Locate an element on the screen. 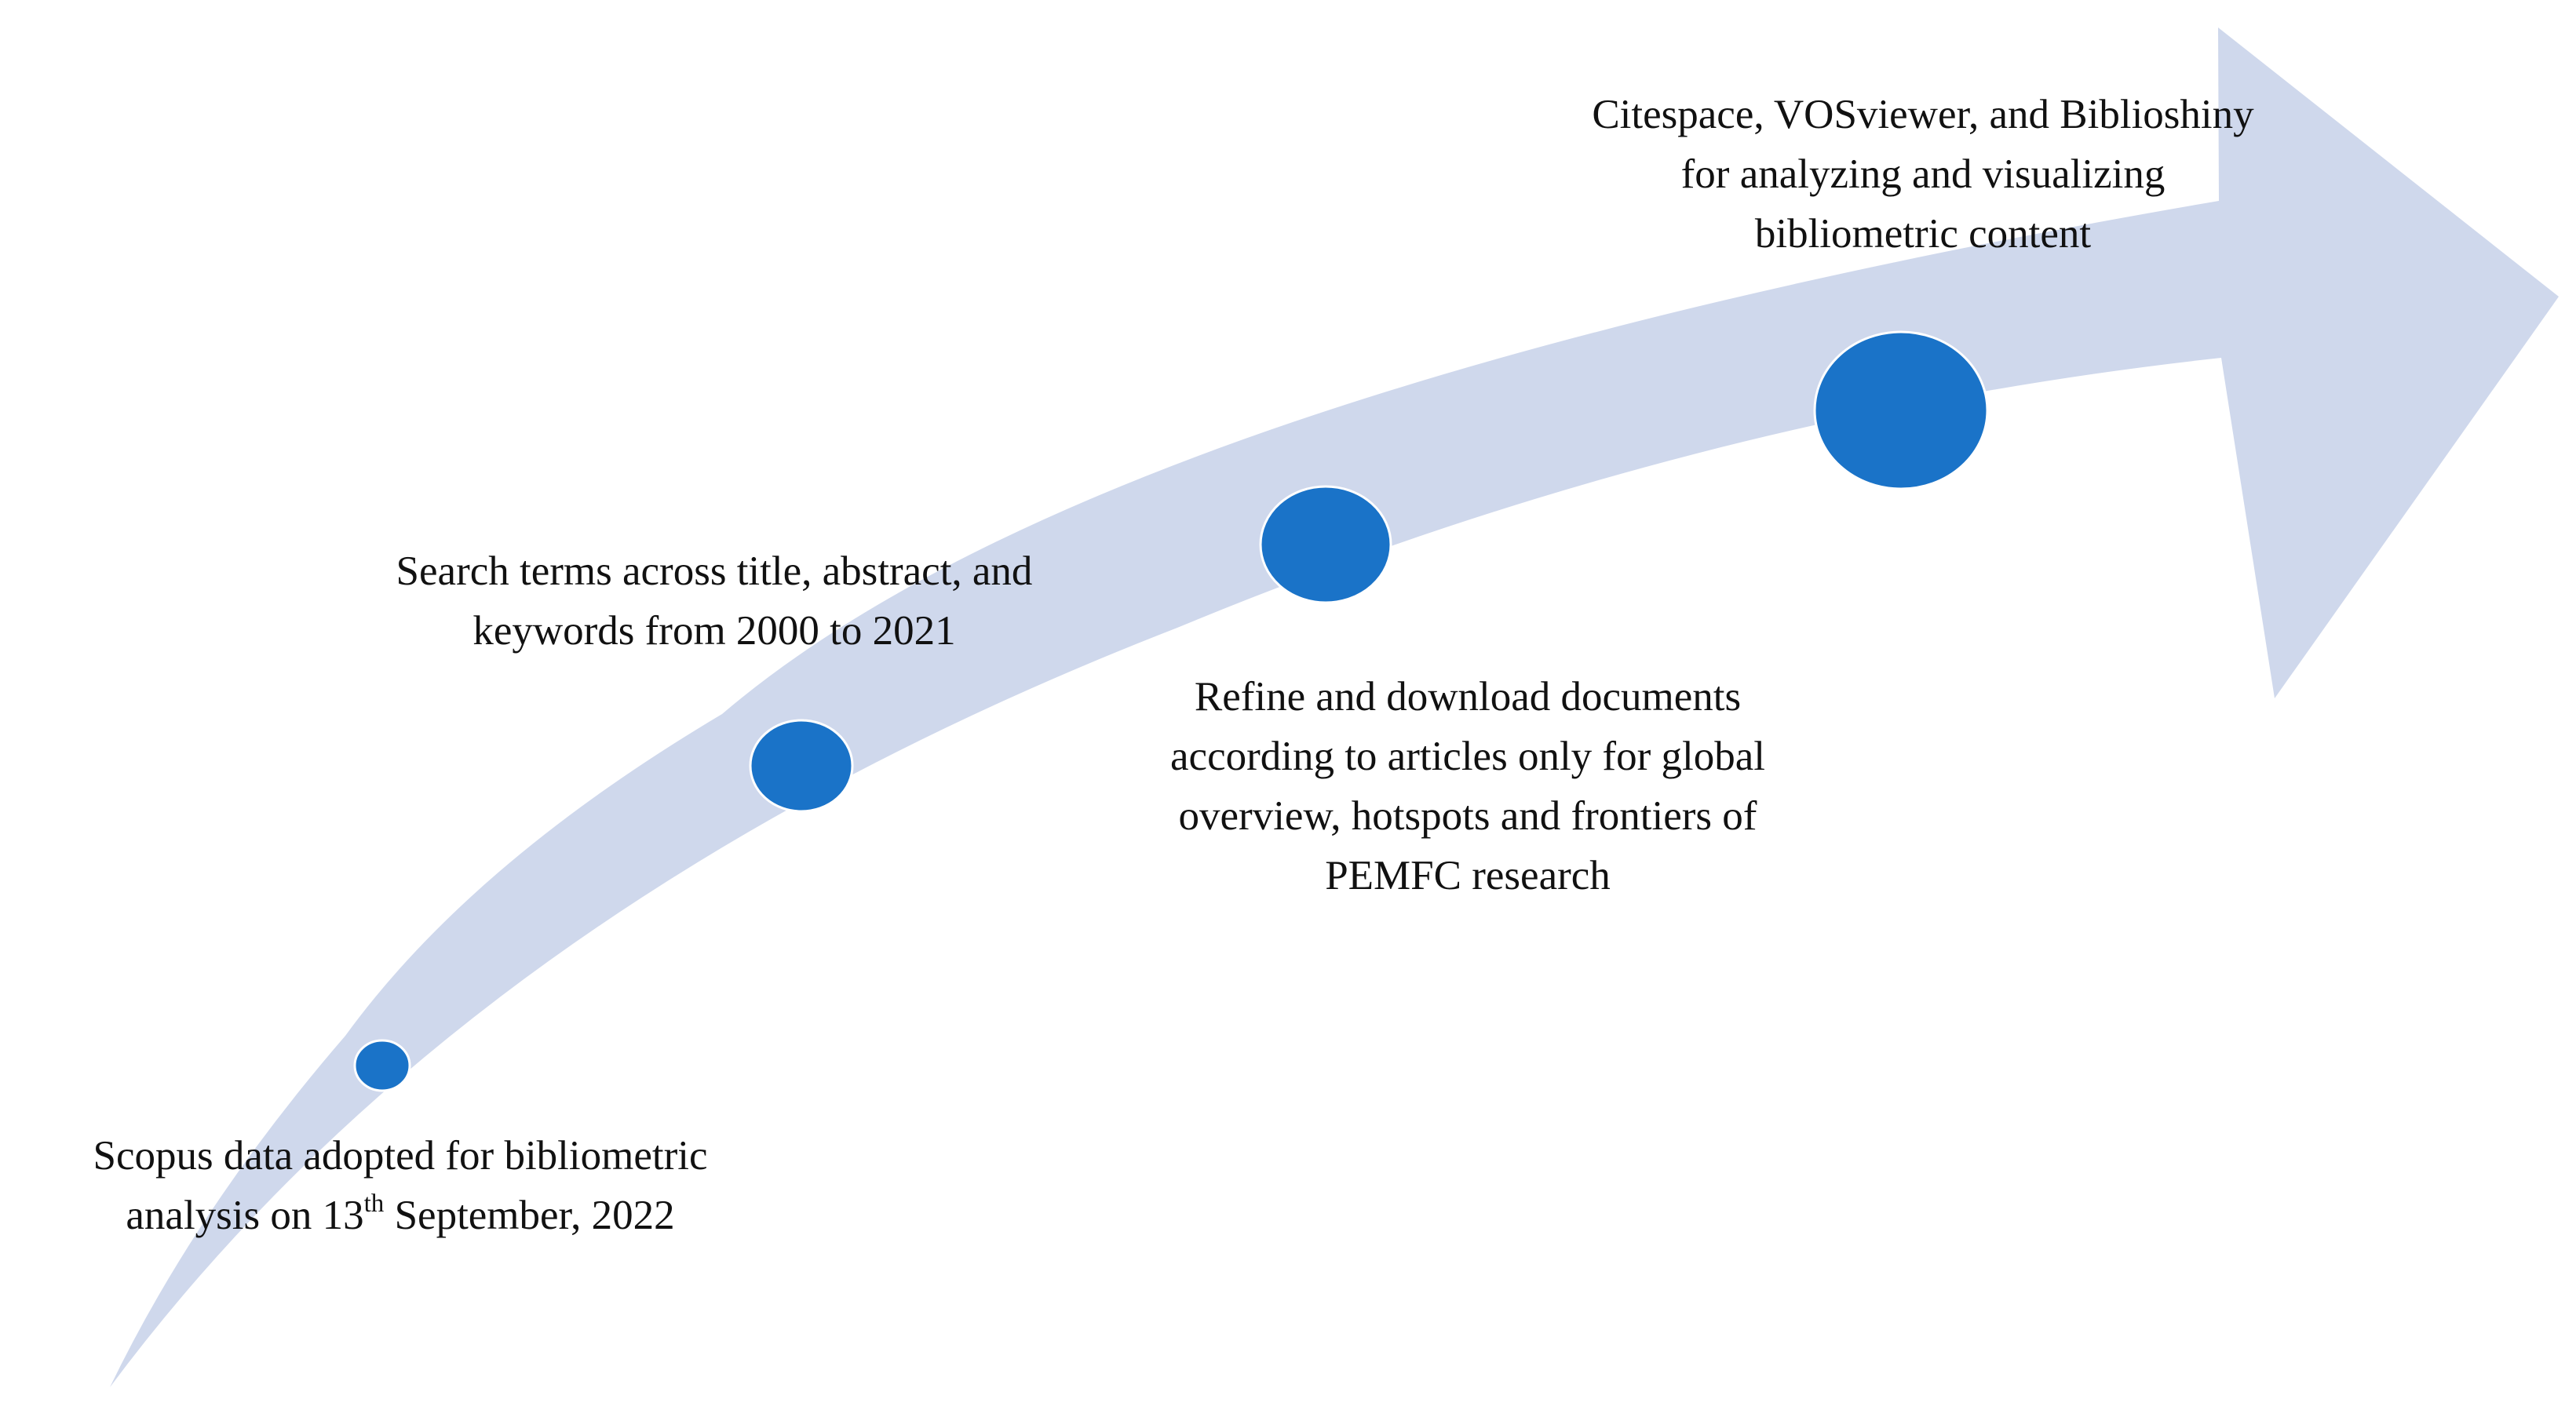 This screenshot has width=2576, height=1421. step-4-line-2: for analyzing and visualizing is located at coordinates (1923, 174).